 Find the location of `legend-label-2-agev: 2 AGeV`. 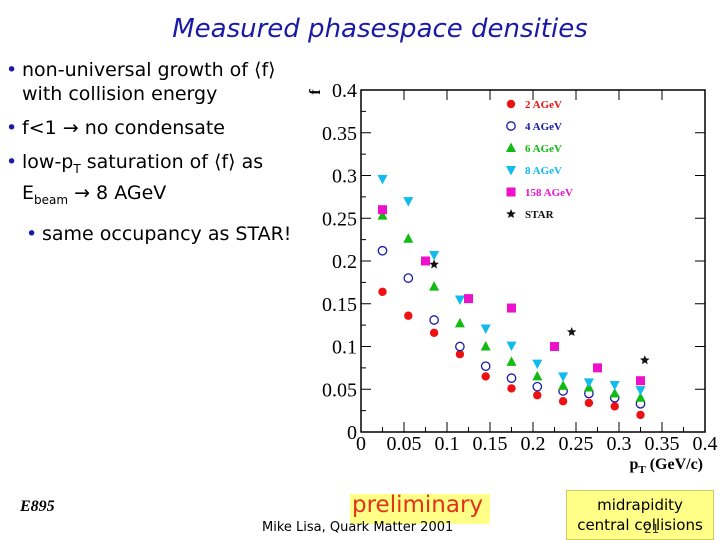

legend-label-2-agev: 2 AGeV is located at coordinates (543, 105).